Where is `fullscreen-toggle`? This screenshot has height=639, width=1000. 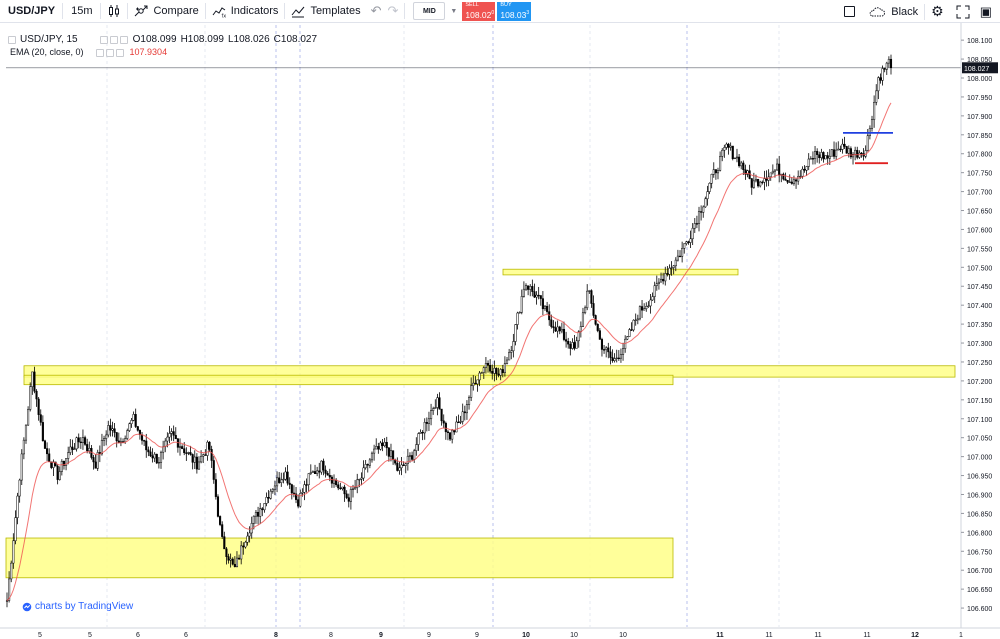 fullscreen-toggle is located at coordinates (849, 11).